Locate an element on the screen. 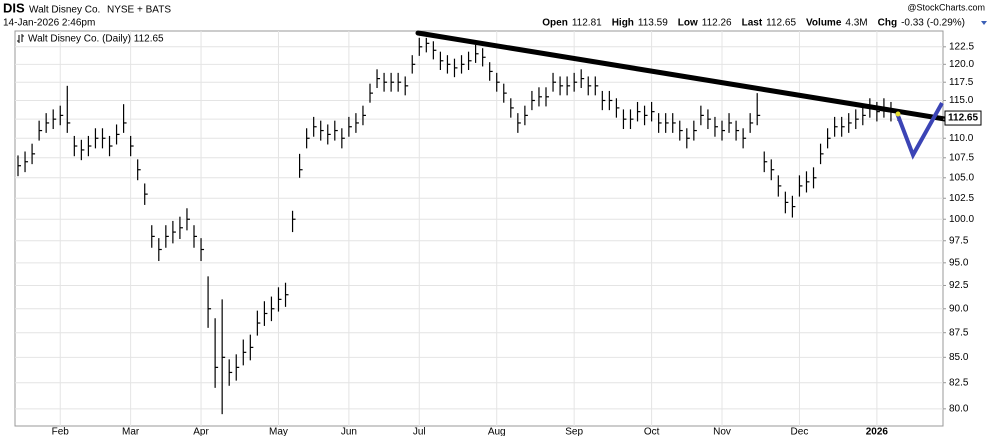 Image resolution: width=995 pixels, height=441 pixels. x-tick-label: Nov is located at coordinates (722, 431).